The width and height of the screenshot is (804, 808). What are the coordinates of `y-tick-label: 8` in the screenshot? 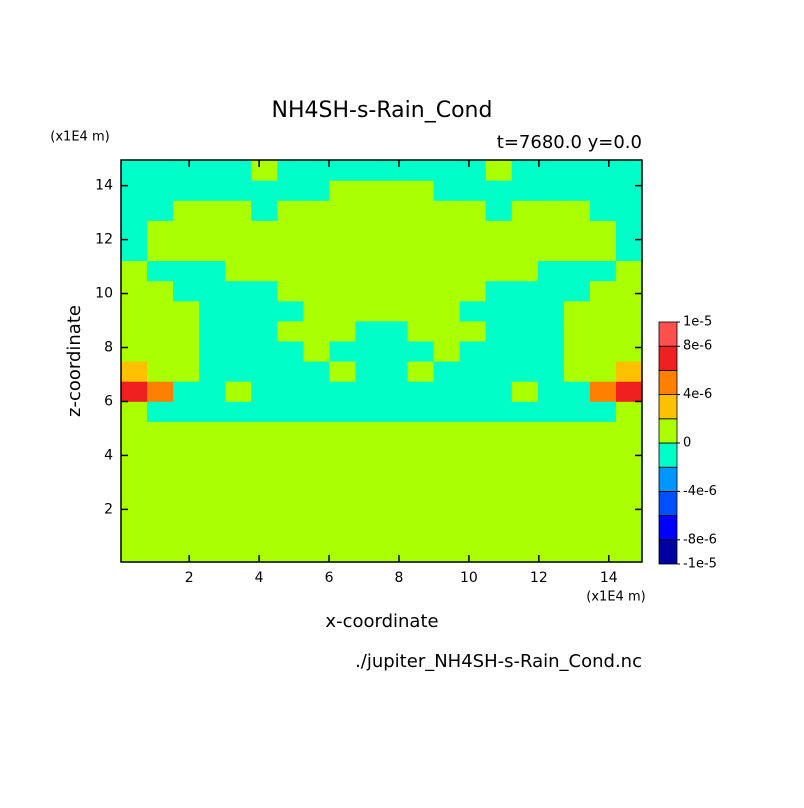 It's located at (108, 348).